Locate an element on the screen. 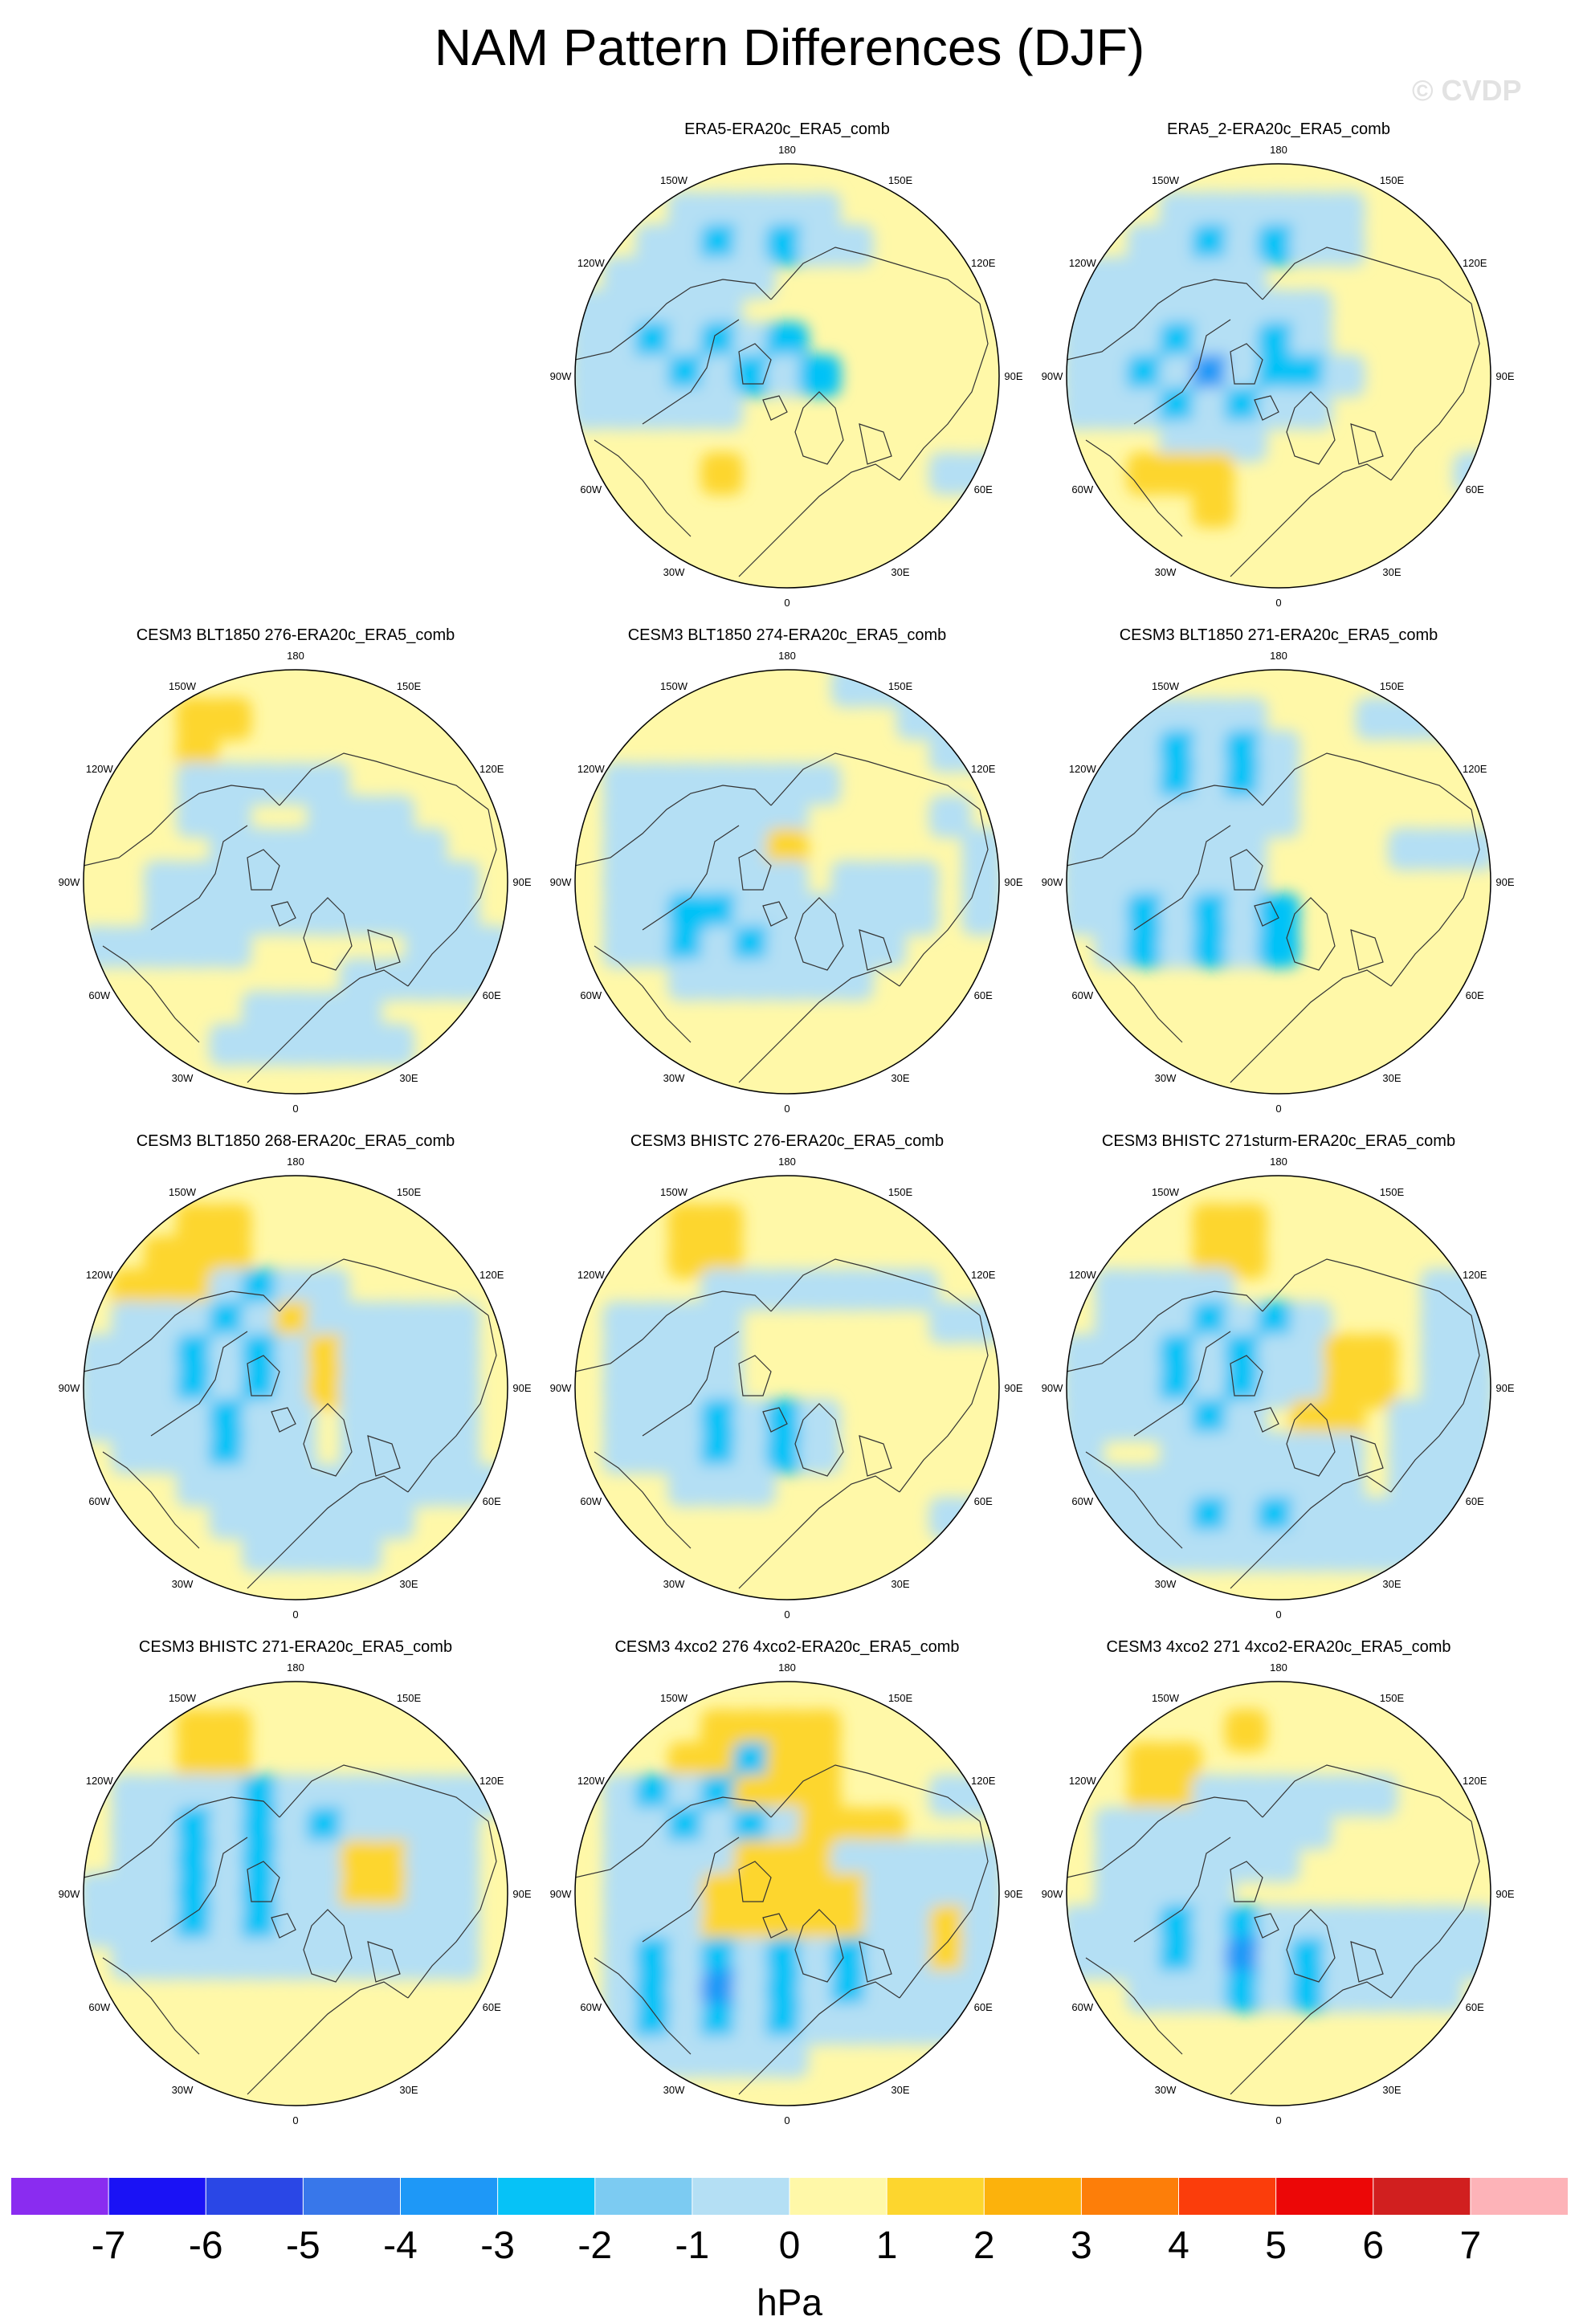  lon-label: 60E is located at coordinates (1475, 1501).